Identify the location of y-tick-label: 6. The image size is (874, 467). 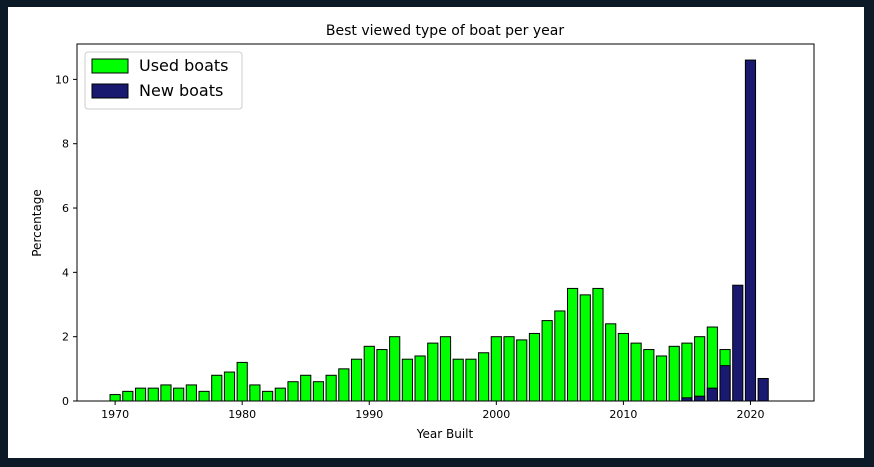
(65, 208).